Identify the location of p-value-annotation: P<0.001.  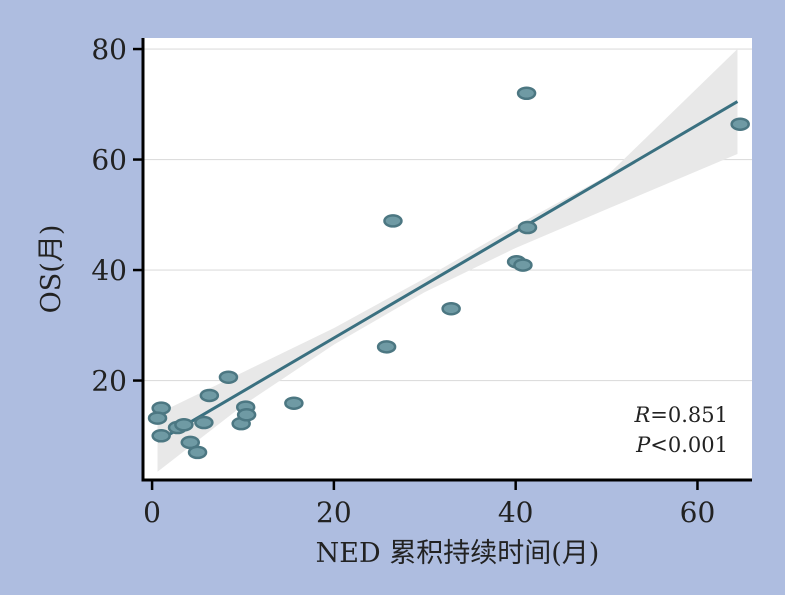
(681, 445).